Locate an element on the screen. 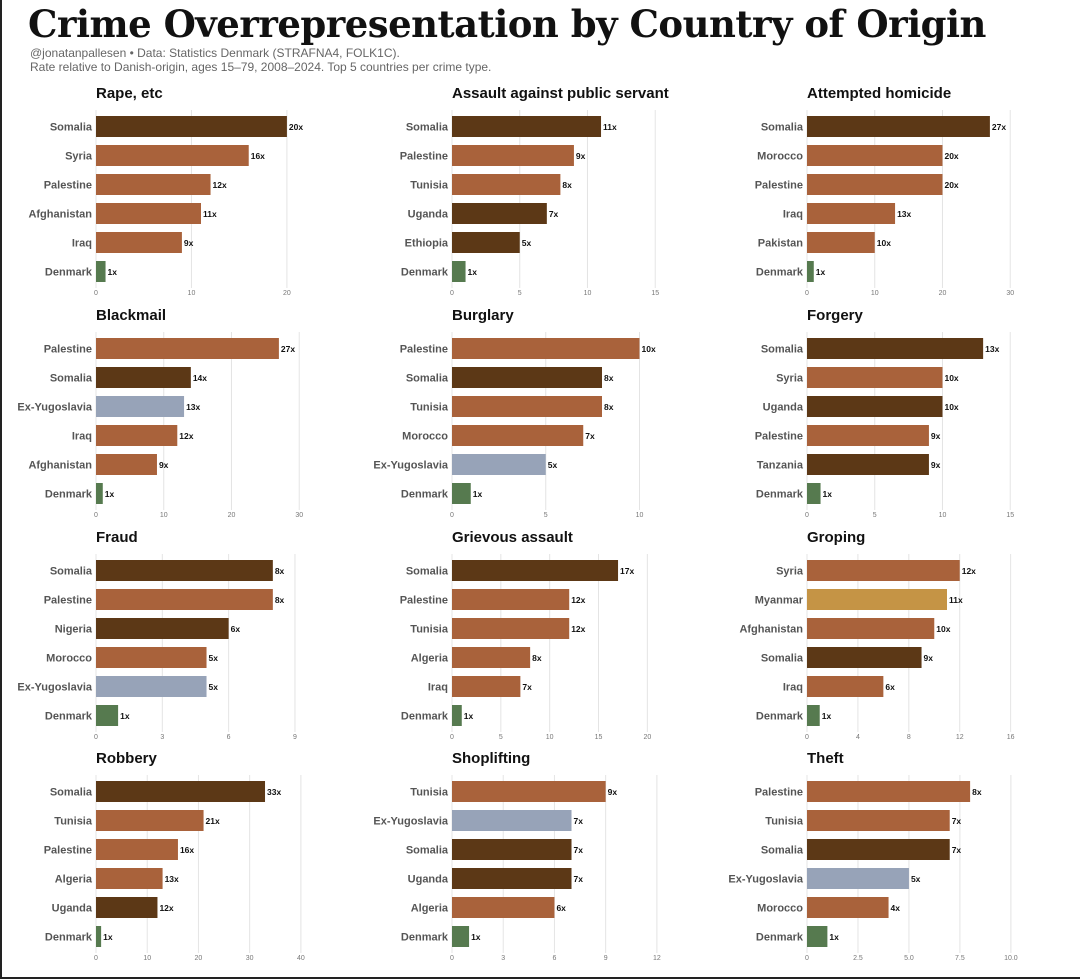  data-label: 27x is located at coordinates (288, 349).